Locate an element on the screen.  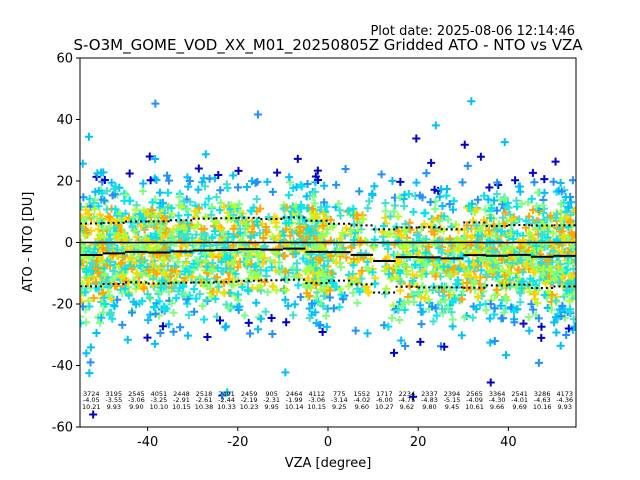
bin-std-label: 10.10 is located at coordinates (159, 407).